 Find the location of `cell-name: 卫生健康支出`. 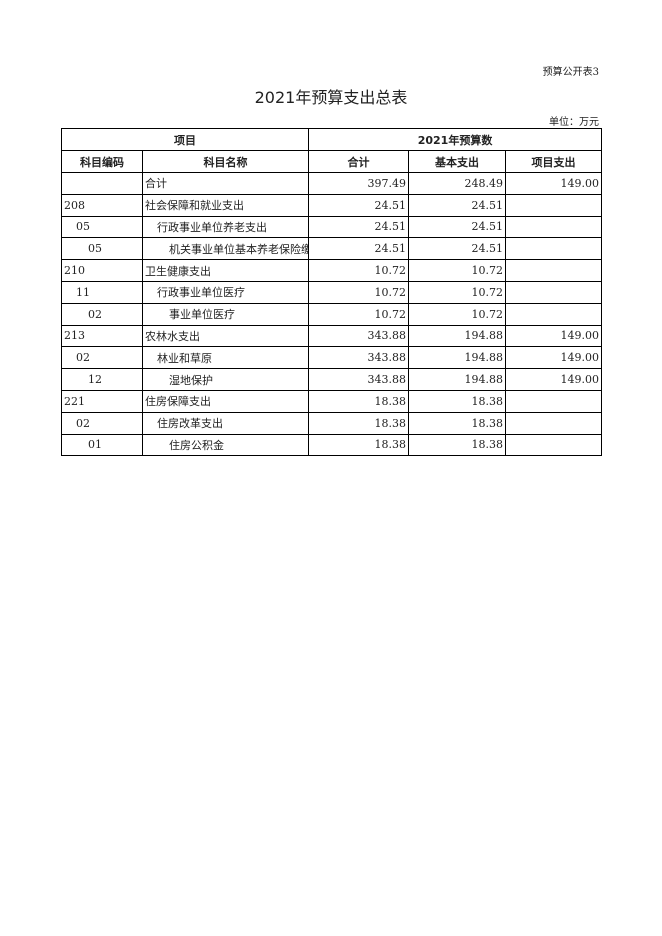

cell-name: 卫生健康支出 is located at coordinates (225, 270).